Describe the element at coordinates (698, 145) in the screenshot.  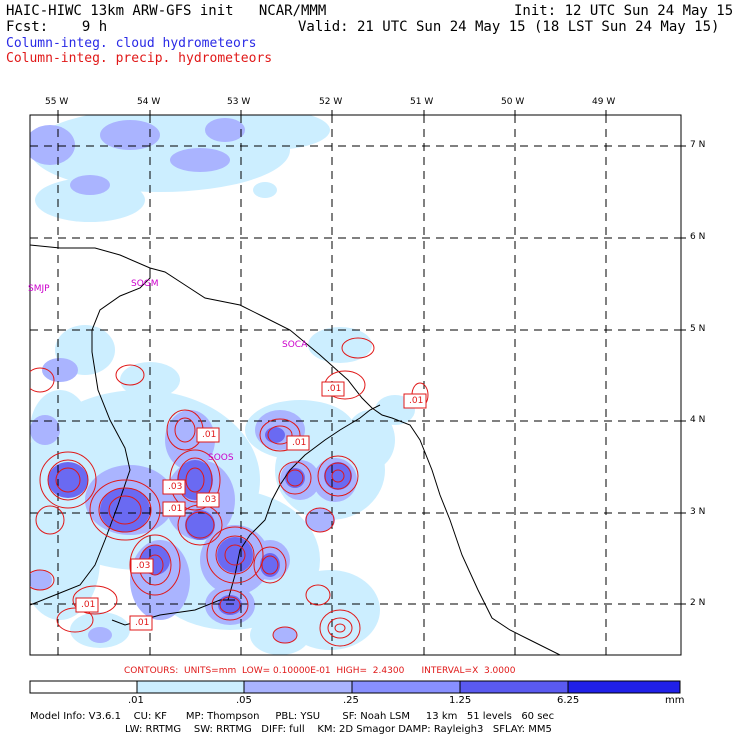
I see `lat-label-7n: 7 N` at that location.